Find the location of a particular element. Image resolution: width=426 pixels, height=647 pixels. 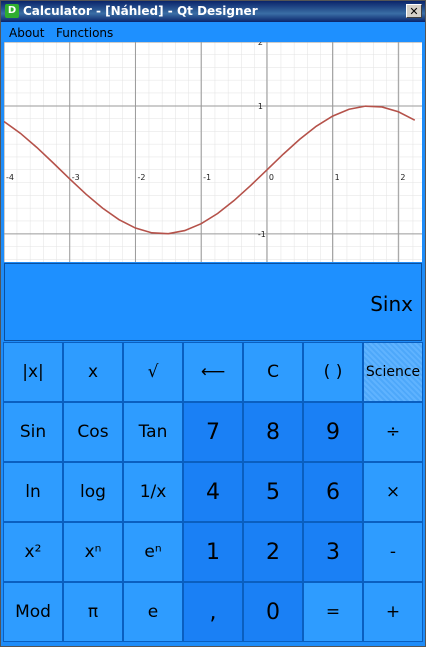

app-icon: D is located at coordinates (12, 11).